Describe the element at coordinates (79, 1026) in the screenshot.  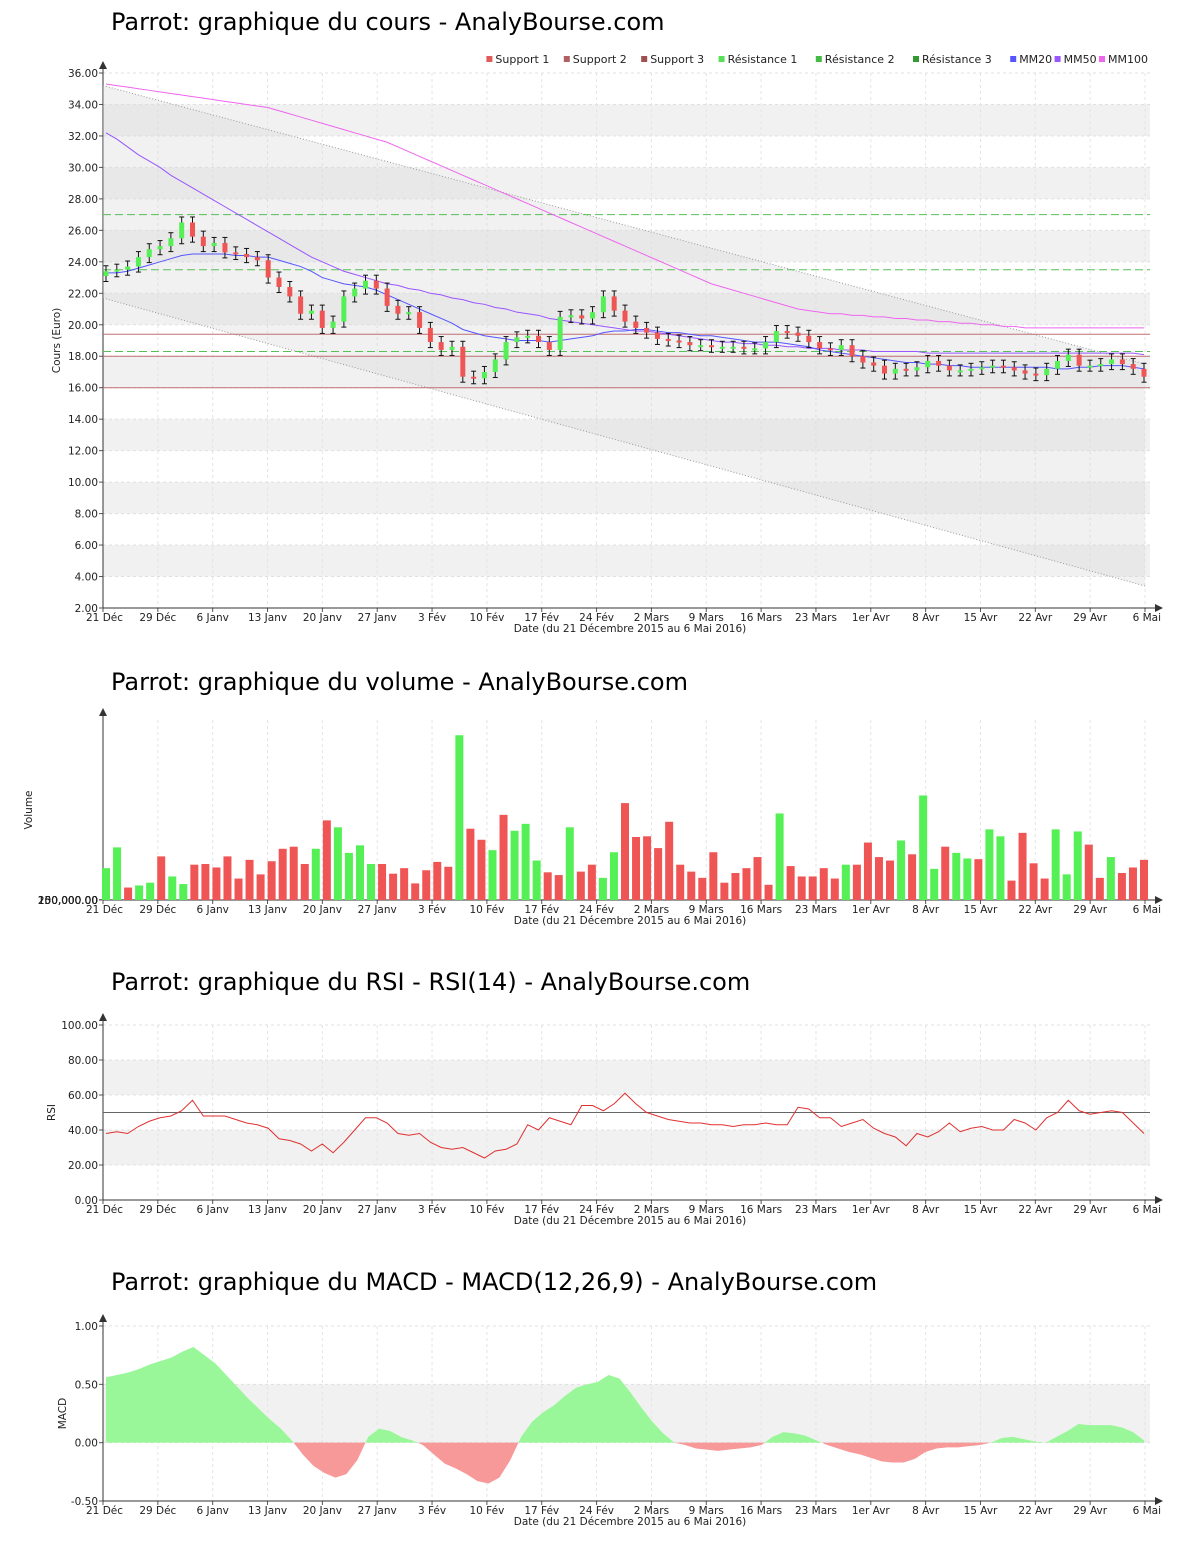
I see `y-tick-label: 100.00` at that location.